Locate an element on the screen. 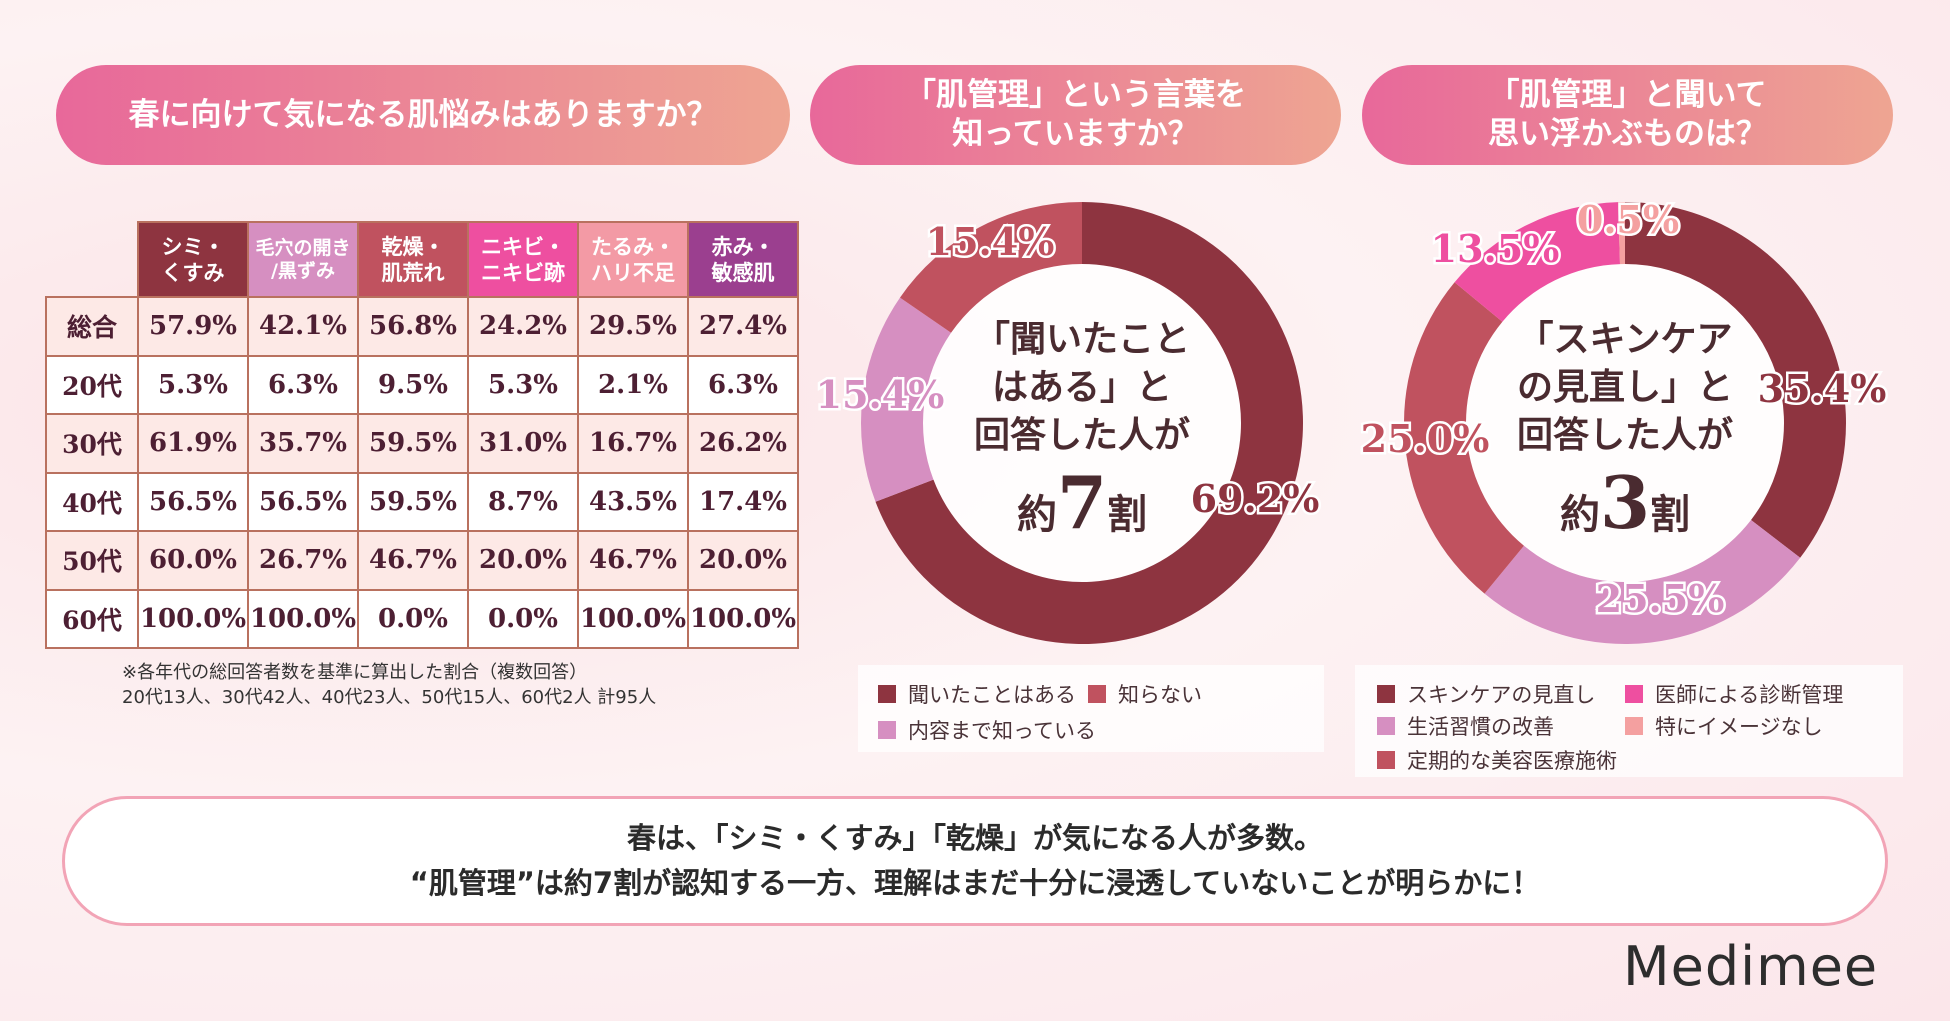 The height and width of the screenshot is (1021, 1950). column-header-line2: 肌荒れ is located at coordinates (413, 272).